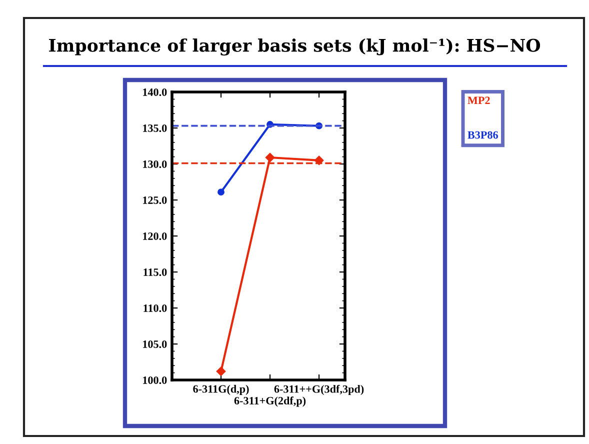 The image size is (589, 444). Describe the element at coordinates (155, 164) in the screenshot. I see `y-tick-label: 130.0` at that location.